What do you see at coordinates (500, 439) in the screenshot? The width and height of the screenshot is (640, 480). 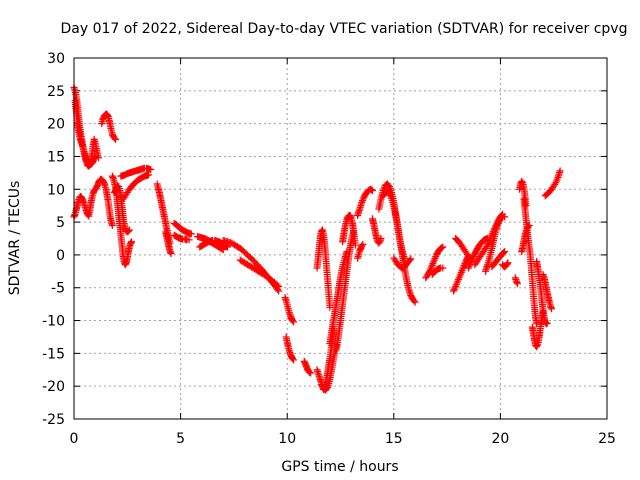 I see `x-tick-label: 20` at bounding box center [500, 439].